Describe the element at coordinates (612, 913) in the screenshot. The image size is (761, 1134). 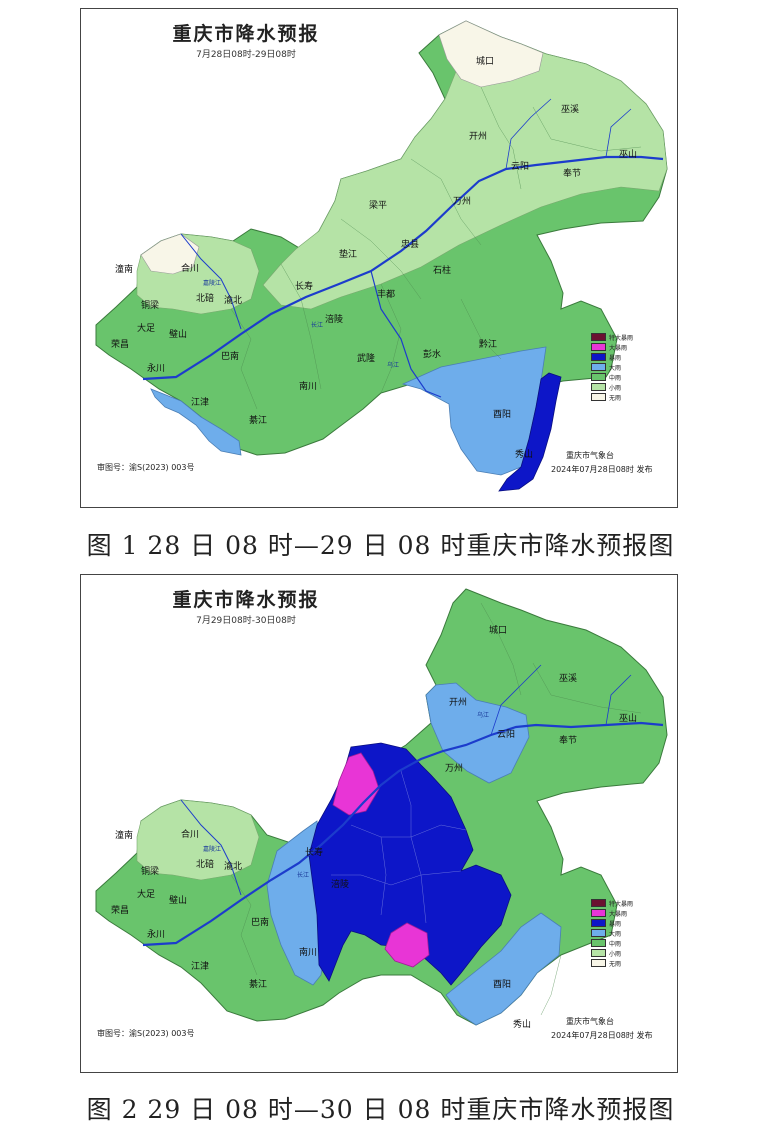
I see `legend-item-heavy-rainstorm: 大暴雨` at that location.